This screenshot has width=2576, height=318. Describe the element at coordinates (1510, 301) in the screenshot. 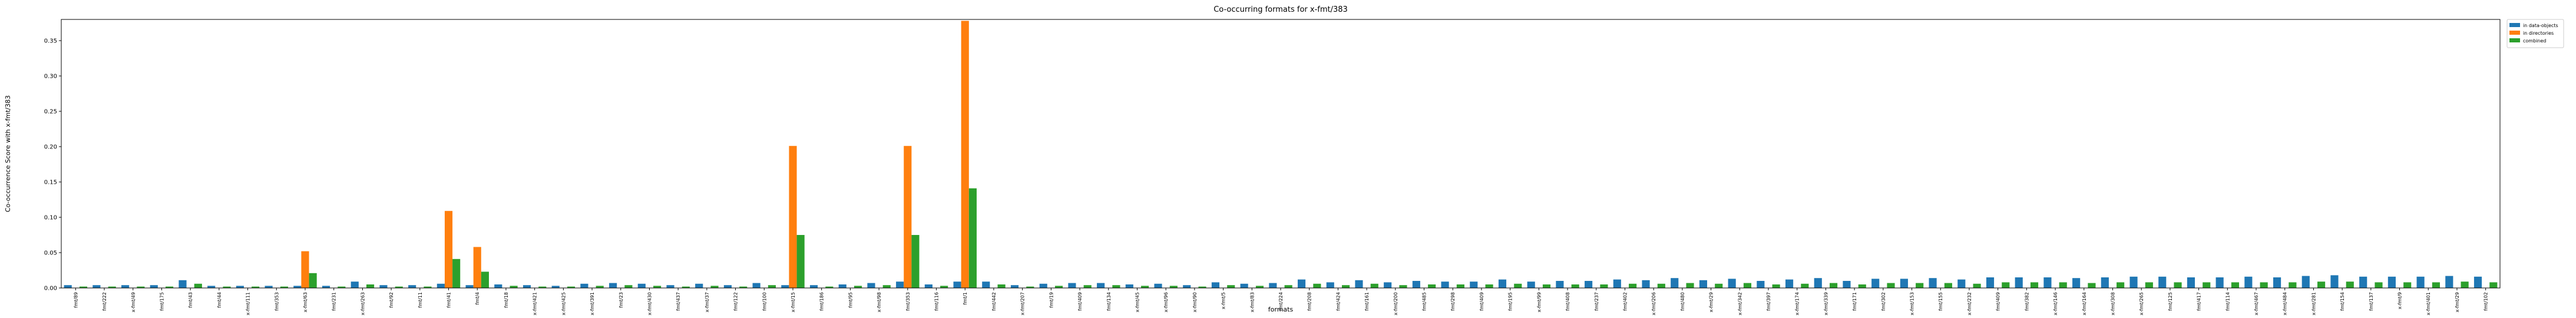

I see `x-tick-label: fmt/195` at that location.